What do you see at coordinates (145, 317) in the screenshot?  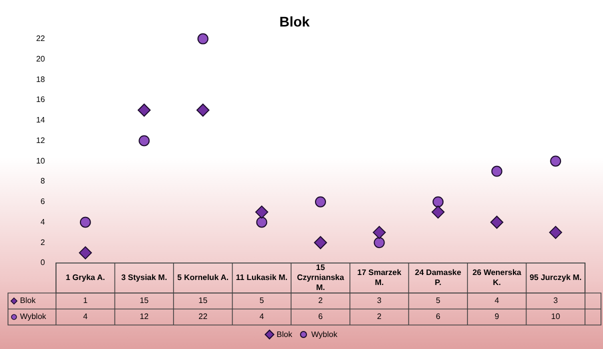 I see `data-label: 12` at bounding box center [145, 317].